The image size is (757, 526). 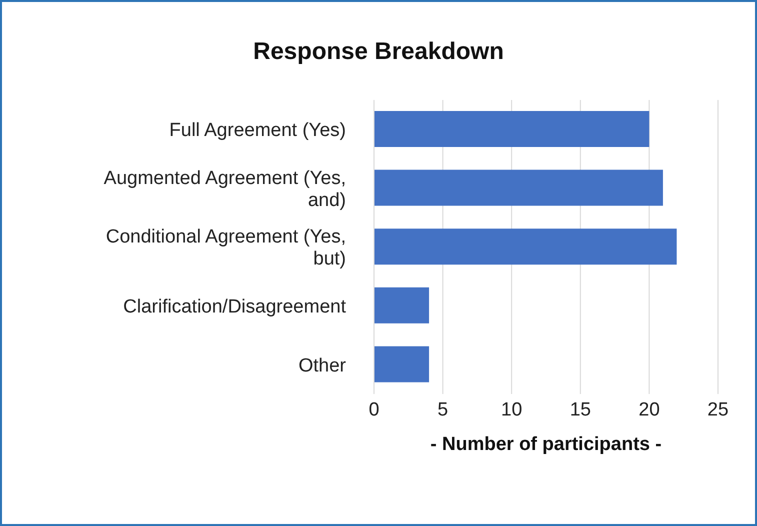 I want to click on x-axis-title: - Number of participants -, so click(x=546, y=444).